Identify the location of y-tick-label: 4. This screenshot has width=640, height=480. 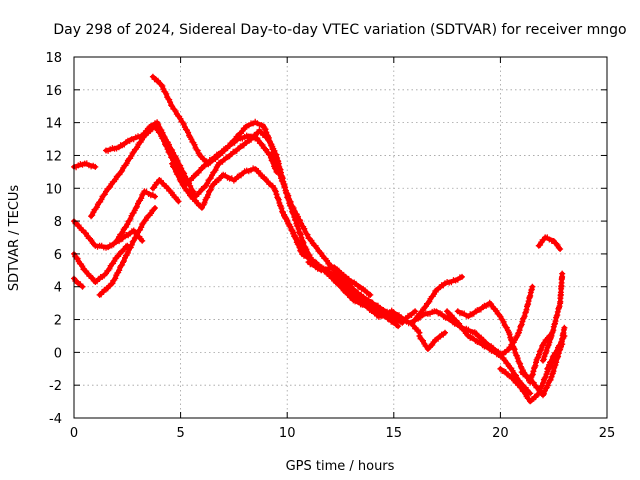
(58, 288).